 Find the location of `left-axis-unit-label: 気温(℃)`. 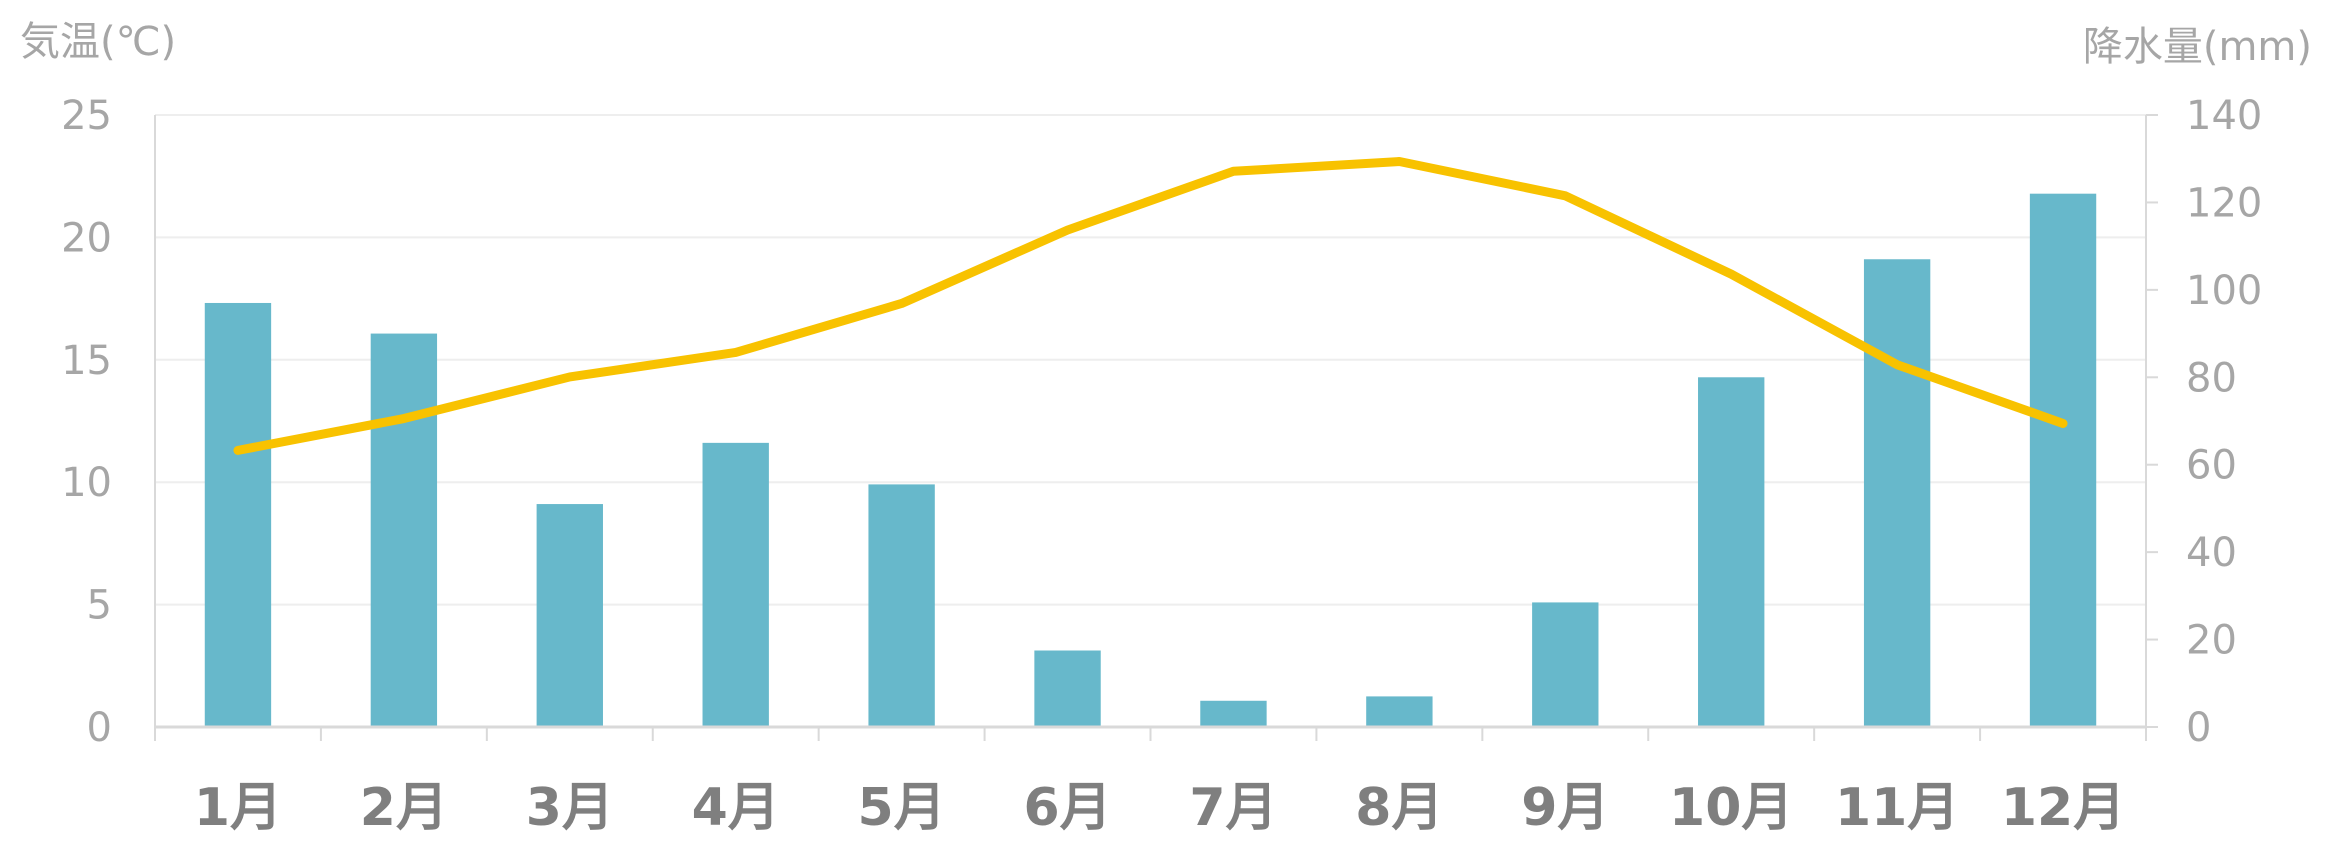

left-axis-unit-label: 気温(℃) is located at coordinates (98, 42).